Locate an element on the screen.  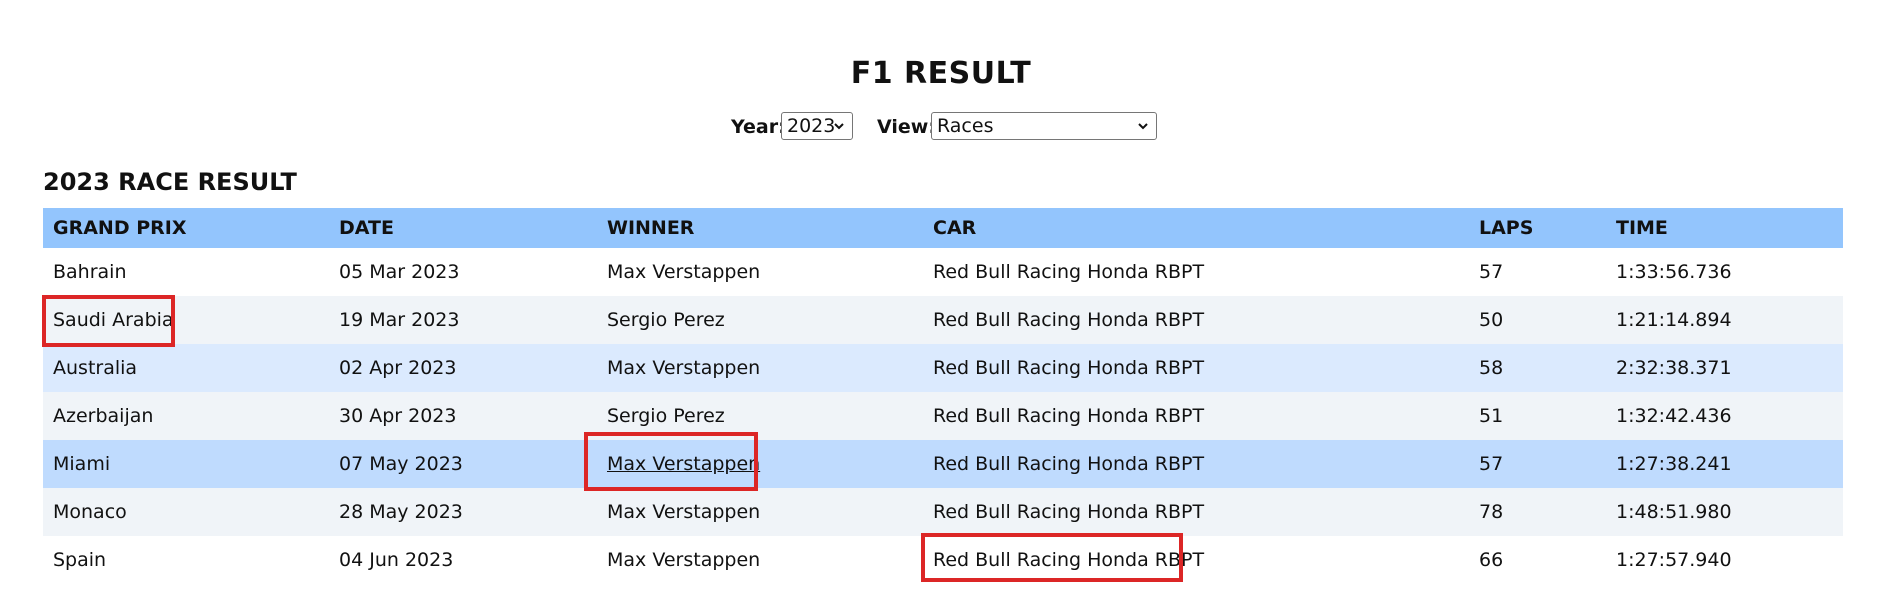
cell-laps: 58 is located at coordinates (1537, 368).